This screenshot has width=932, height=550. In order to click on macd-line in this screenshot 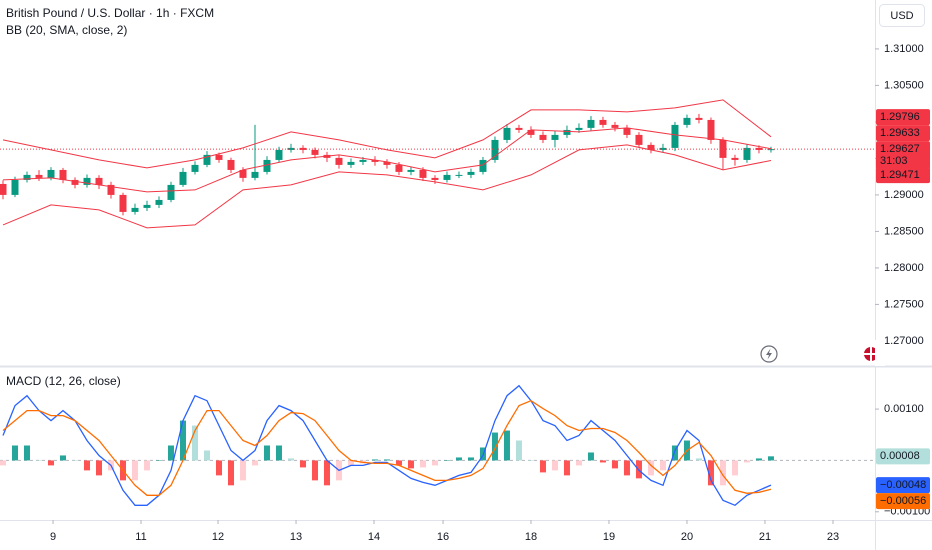, I will do `click(387, 447)`.